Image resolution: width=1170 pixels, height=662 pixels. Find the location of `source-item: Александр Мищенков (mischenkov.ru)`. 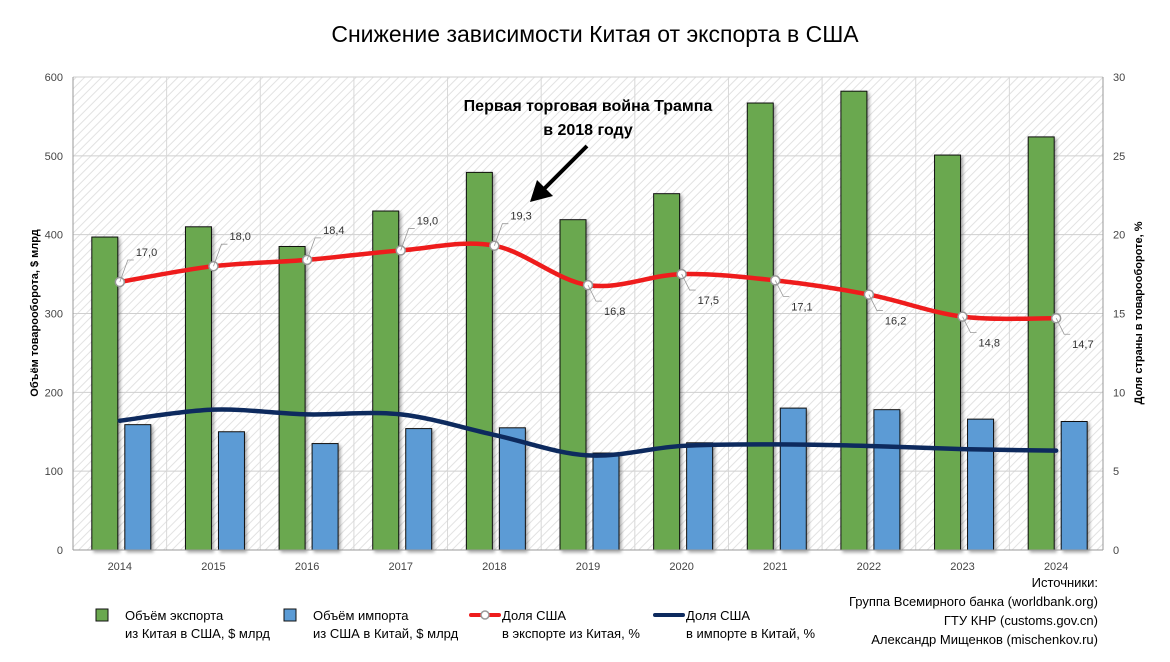

source-item: Александр Мищенков (mischenkov.ru) is located at coordinates (984, 639).